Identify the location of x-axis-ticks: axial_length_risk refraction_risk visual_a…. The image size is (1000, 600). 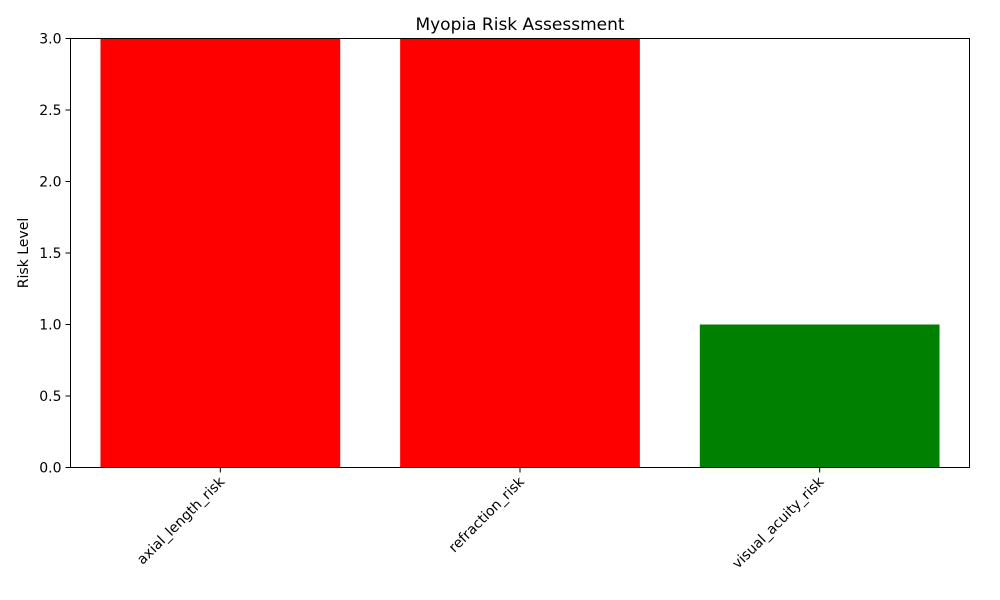
(481, 519).